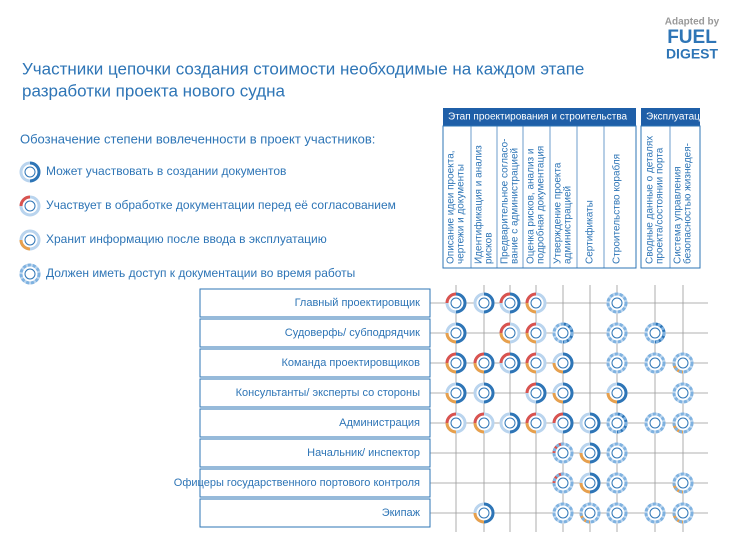 This screenshot has height=555, width=740. I want to click on row-label: Начальник/ инспектор, so click(363, 453).